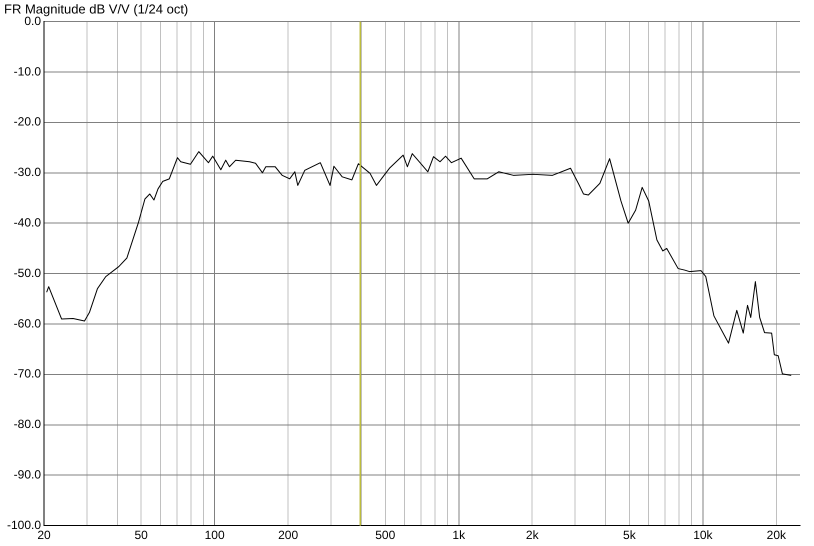  What do you see at coordinates (28, 273) in the screenshot?
I see `y-tick-label: -50.0` at bounding box center [28, 273].